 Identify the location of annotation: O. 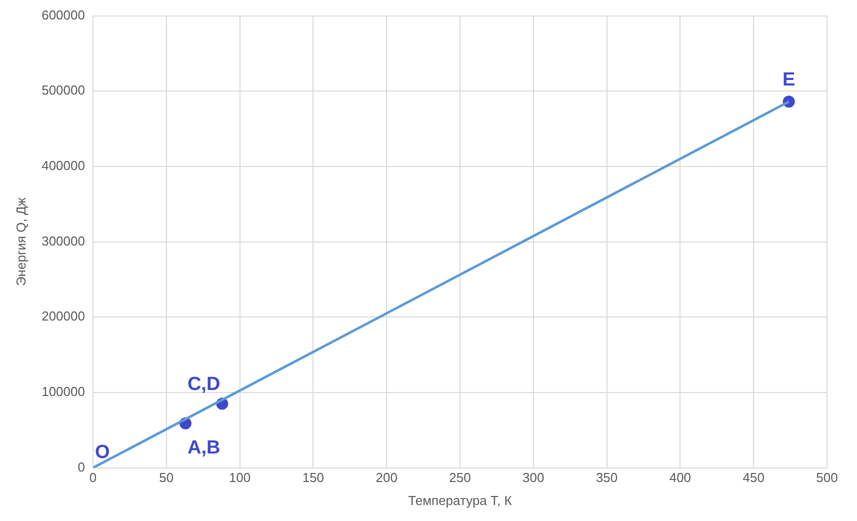
(102, 452).